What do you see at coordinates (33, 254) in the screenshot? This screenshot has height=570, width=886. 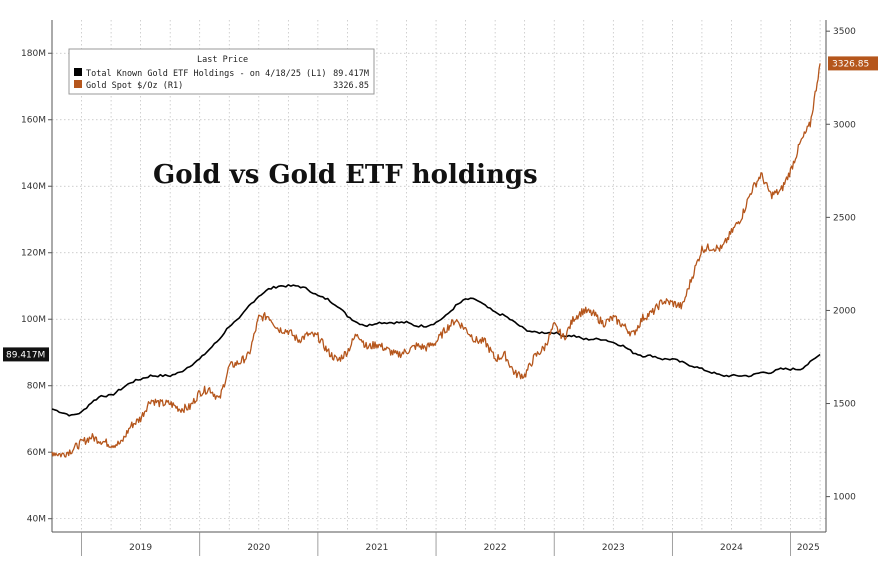 I see `left-tick-label: 120M` at bounding box center [33, 254].